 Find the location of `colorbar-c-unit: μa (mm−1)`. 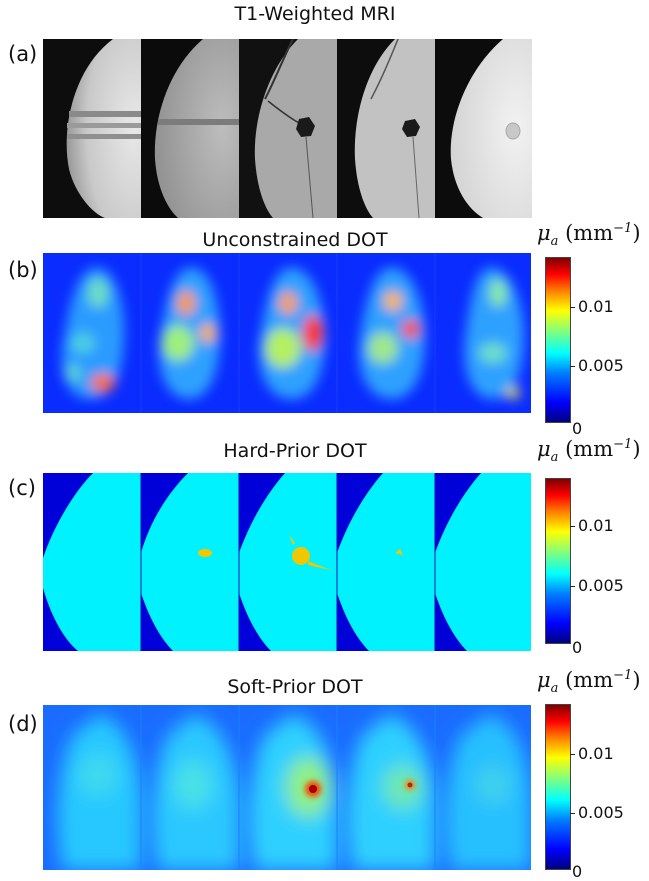

colorbar-c-unit: μa (mm−1) is located at coordinates (589, 451).